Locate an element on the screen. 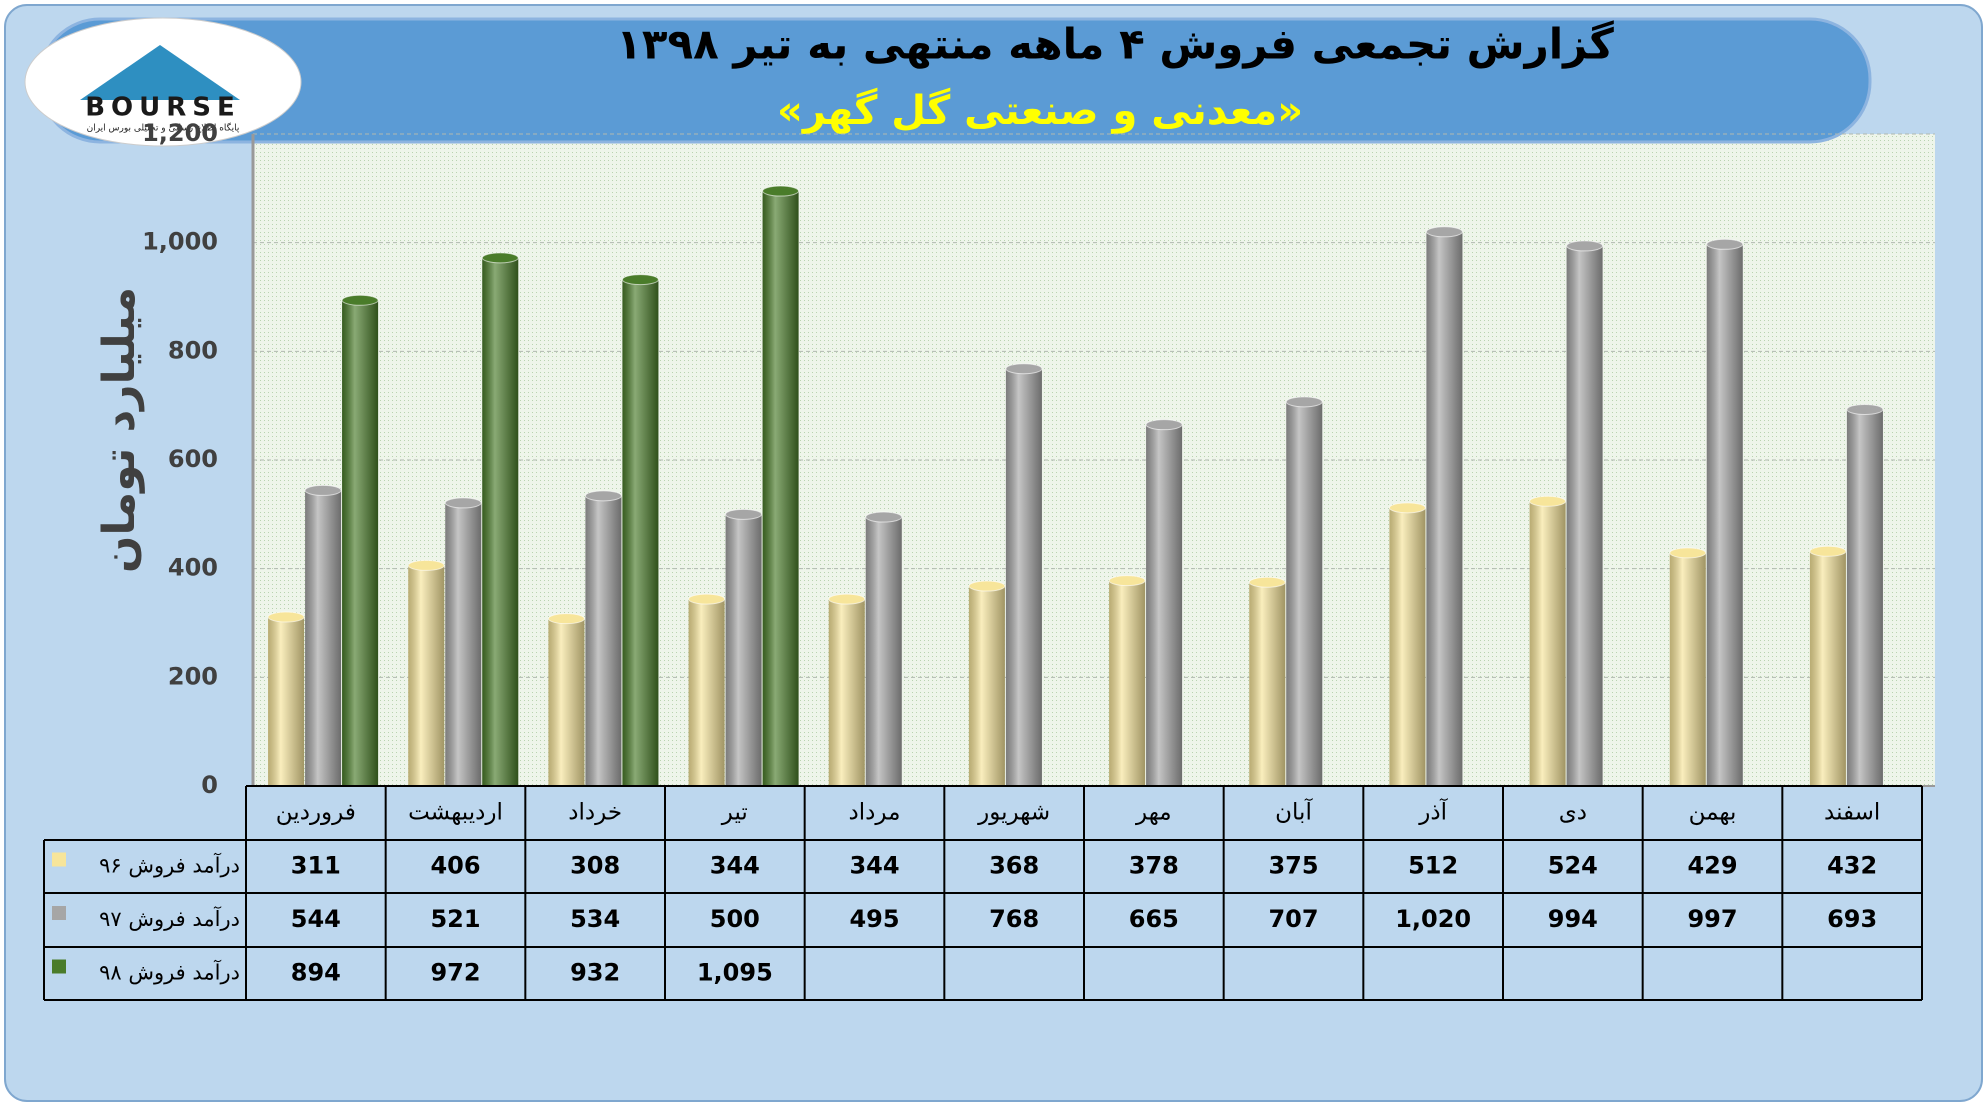  y-tick-label: 200 is located at coordinates (193, 676).